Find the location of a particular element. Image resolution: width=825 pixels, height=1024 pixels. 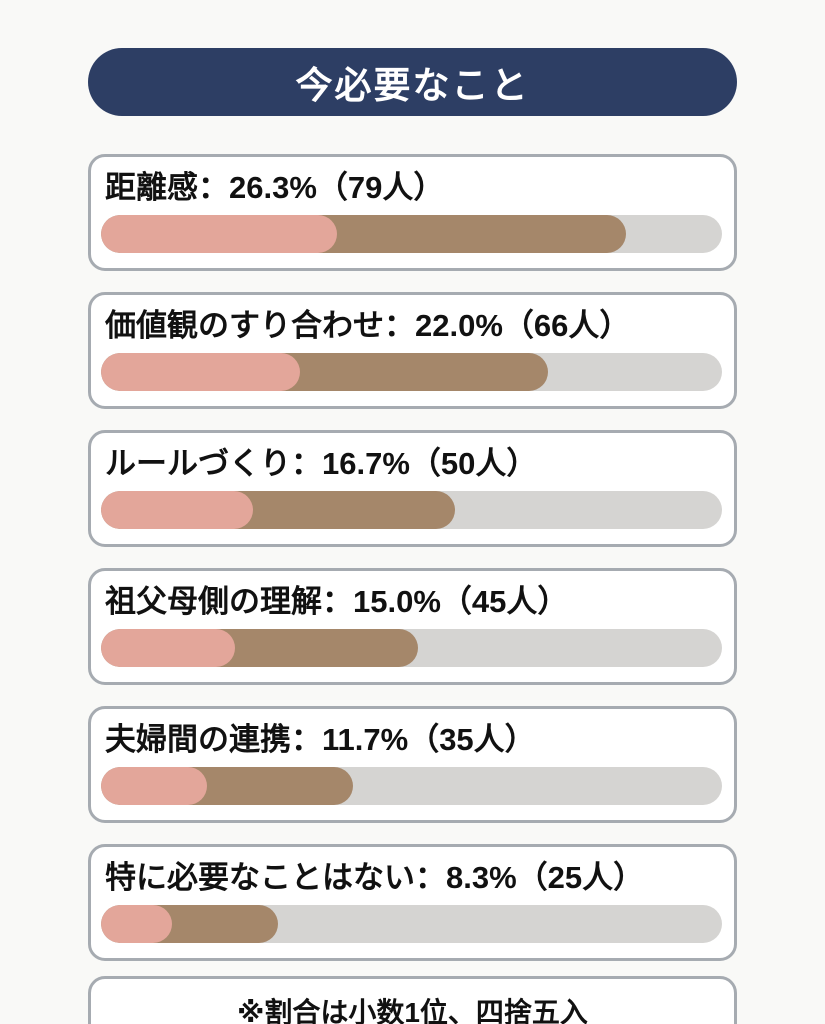

footnote-text: ※割合は小数1位、四捨五入 is located at coordinates (412, 1010).